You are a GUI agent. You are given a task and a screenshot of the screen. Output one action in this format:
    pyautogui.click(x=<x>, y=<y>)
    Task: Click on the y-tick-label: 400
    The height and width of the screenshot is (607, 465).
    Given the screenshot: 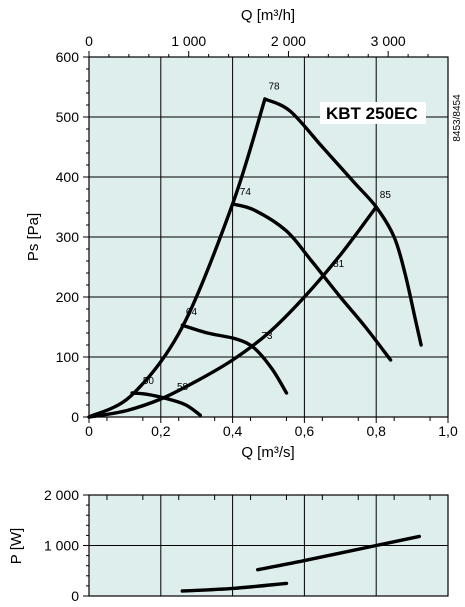 What is the action you would take?
    pyautogui.click(x=68, y=177)
    